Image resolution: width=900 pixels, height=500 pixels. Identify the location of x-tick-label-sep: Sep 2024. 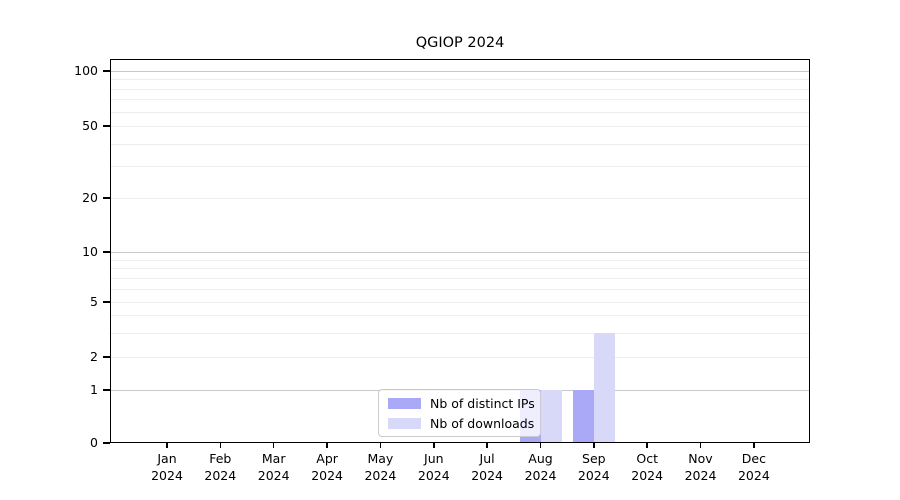
(594, 467).